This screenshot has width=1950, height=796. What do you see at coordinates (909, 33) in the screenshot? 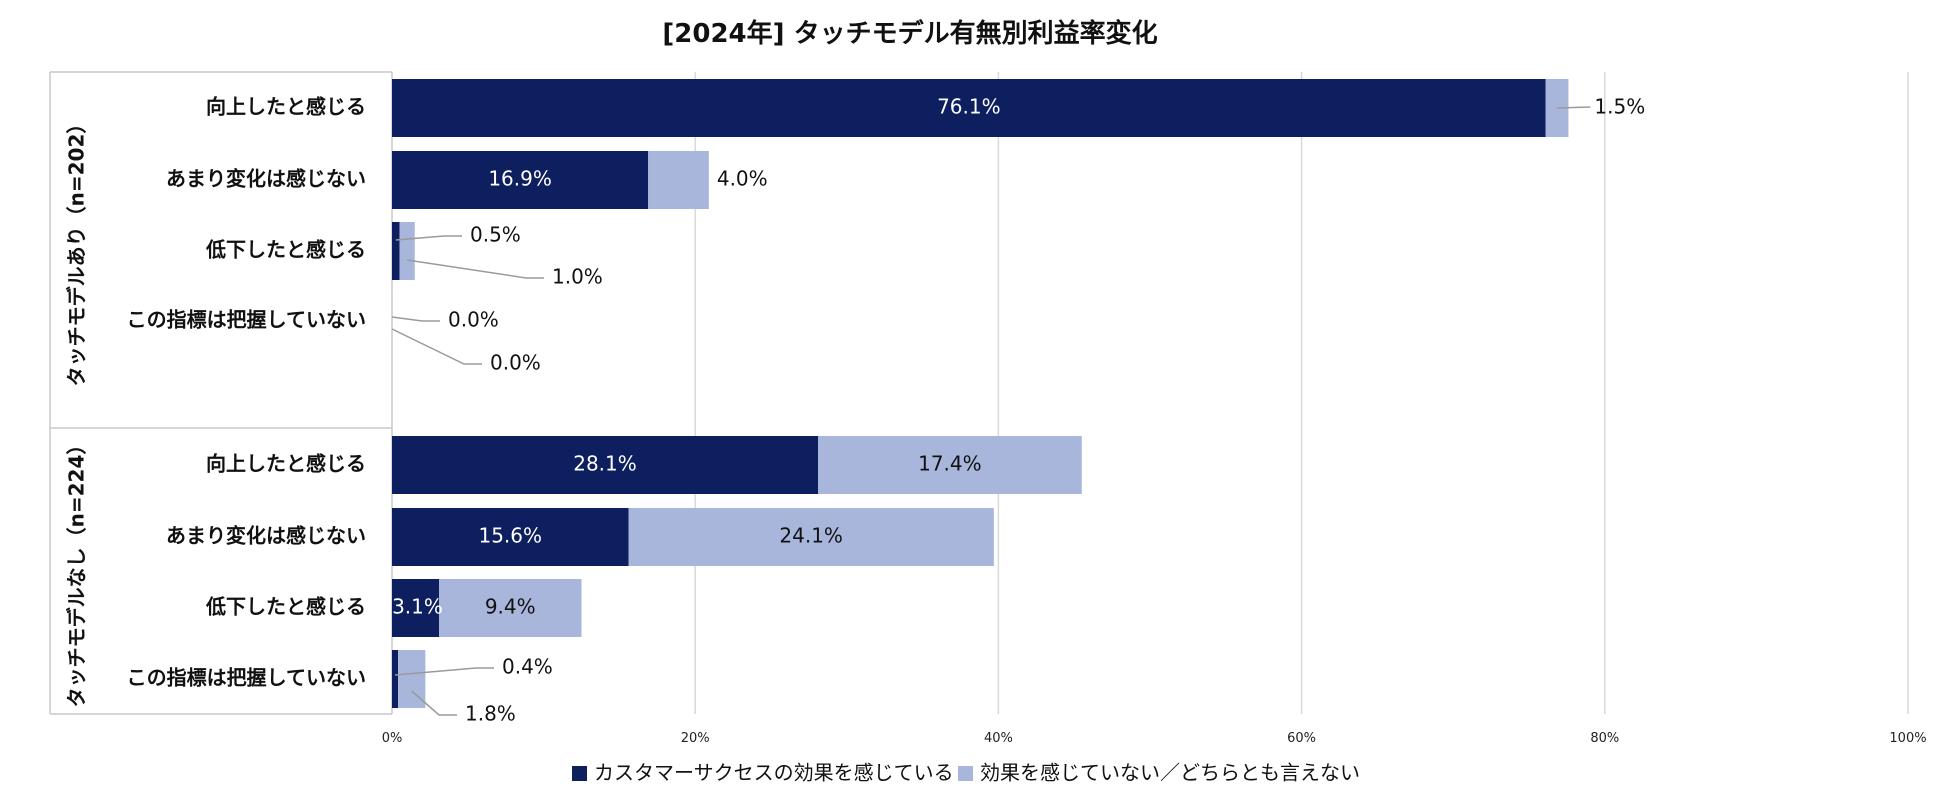
I see `chart-title: [2024年] タッチモデル有無別利益率変化` at bounding box center [909, 33].